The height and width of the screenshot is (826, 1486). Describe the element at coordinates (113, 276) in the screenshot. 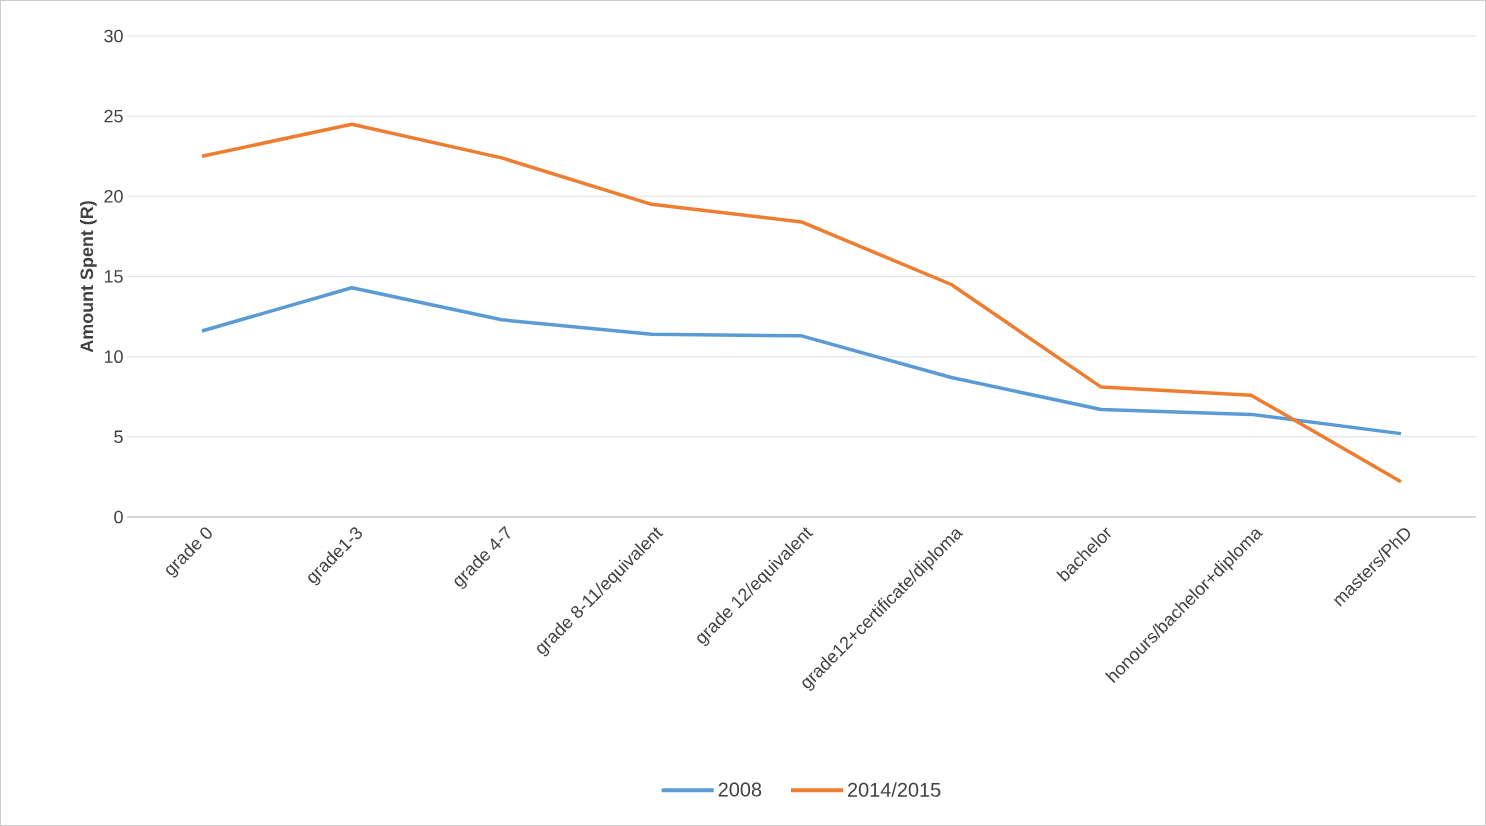

I see `y-tick-label: 15` at that location.